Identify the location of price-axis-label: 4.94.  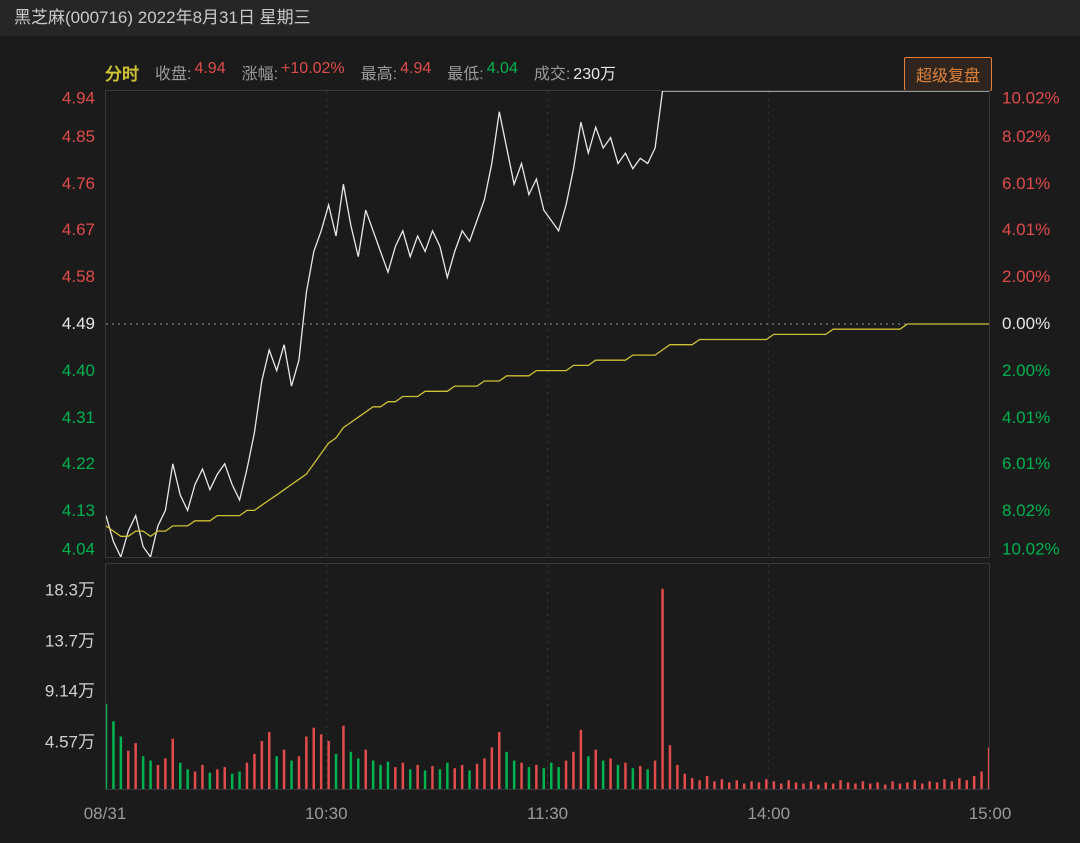
(78, 98).